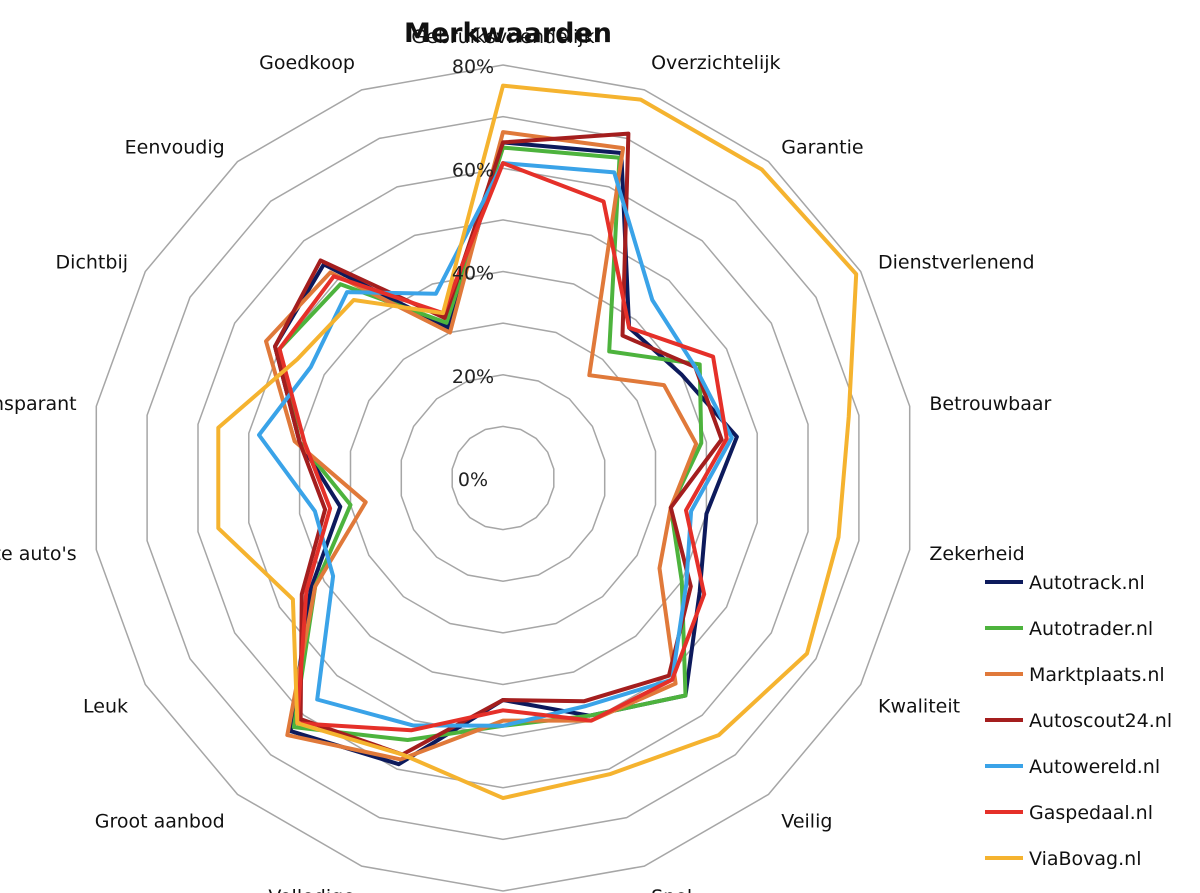 The image size is (1200, 893). Describe the element at coordinates (1097, 675) in the screenshot. I see `legend-label: Marktplaats.nl` at that location.